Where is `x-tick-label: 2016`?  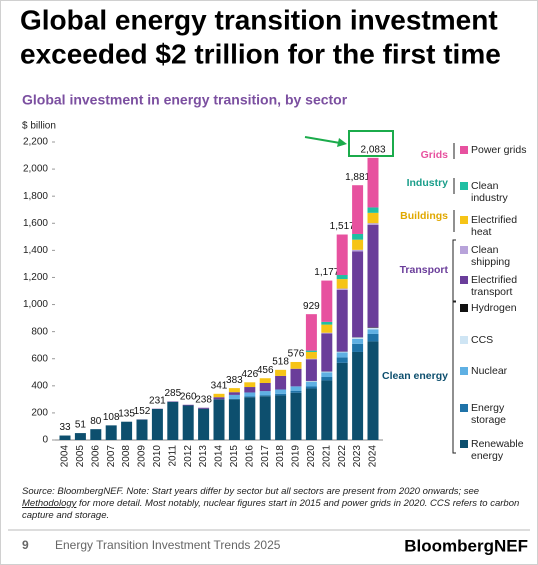
x-tick-label: 2016 is located at coordinates (249, 456).